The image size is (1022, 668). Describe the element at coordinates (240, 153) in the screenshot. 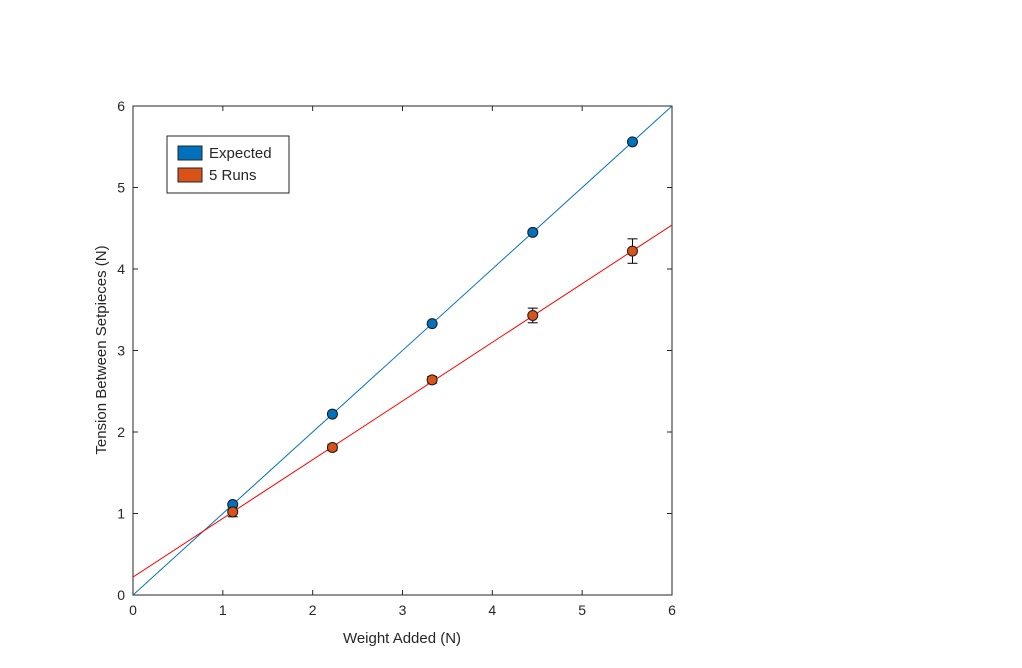

I see `legend-label-expected: Expected` at that location.